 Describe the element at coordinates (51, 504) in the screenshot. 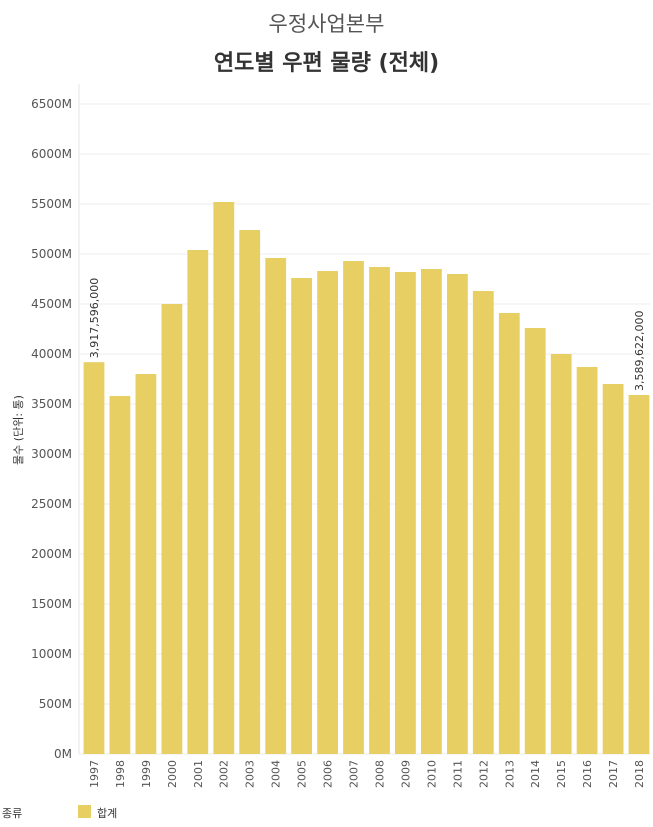

I see `y-tick-label: 2500M` at that location.